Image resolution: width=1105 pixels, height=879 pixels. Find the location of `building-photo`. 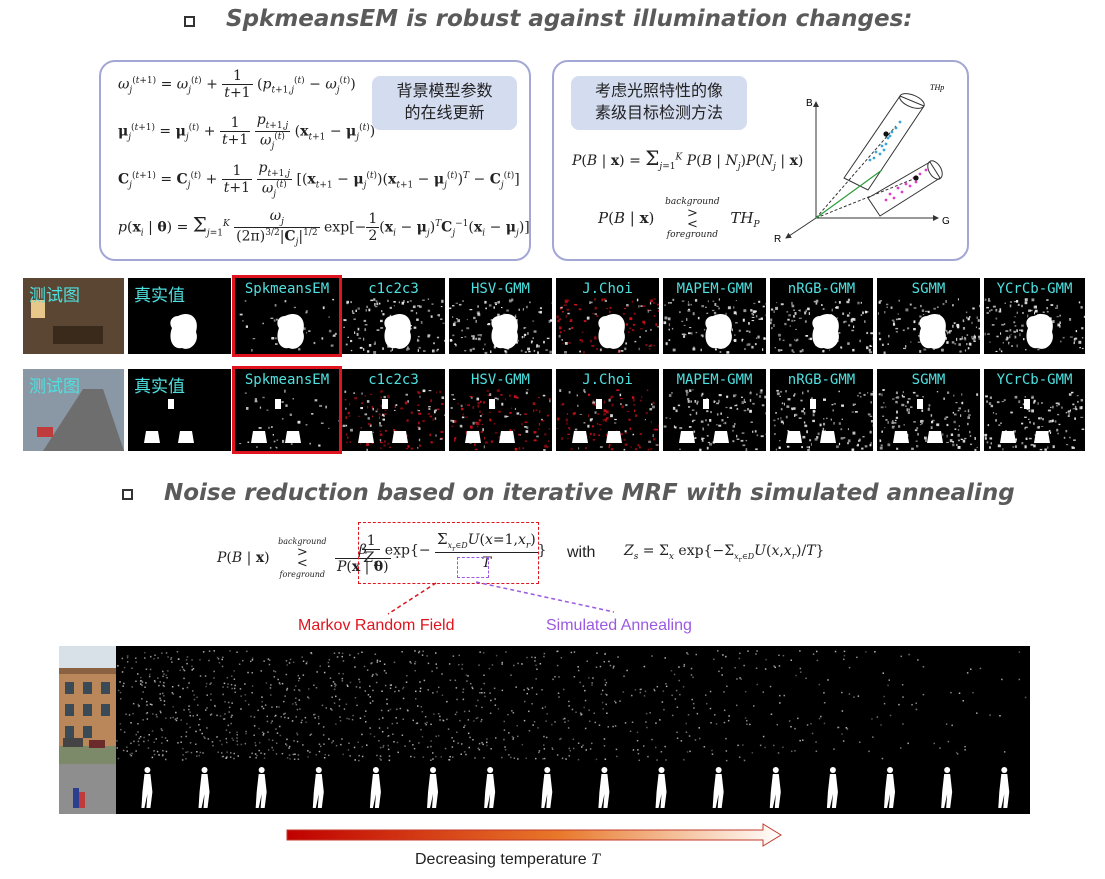

building-photo is located at coordinates (87, 730).